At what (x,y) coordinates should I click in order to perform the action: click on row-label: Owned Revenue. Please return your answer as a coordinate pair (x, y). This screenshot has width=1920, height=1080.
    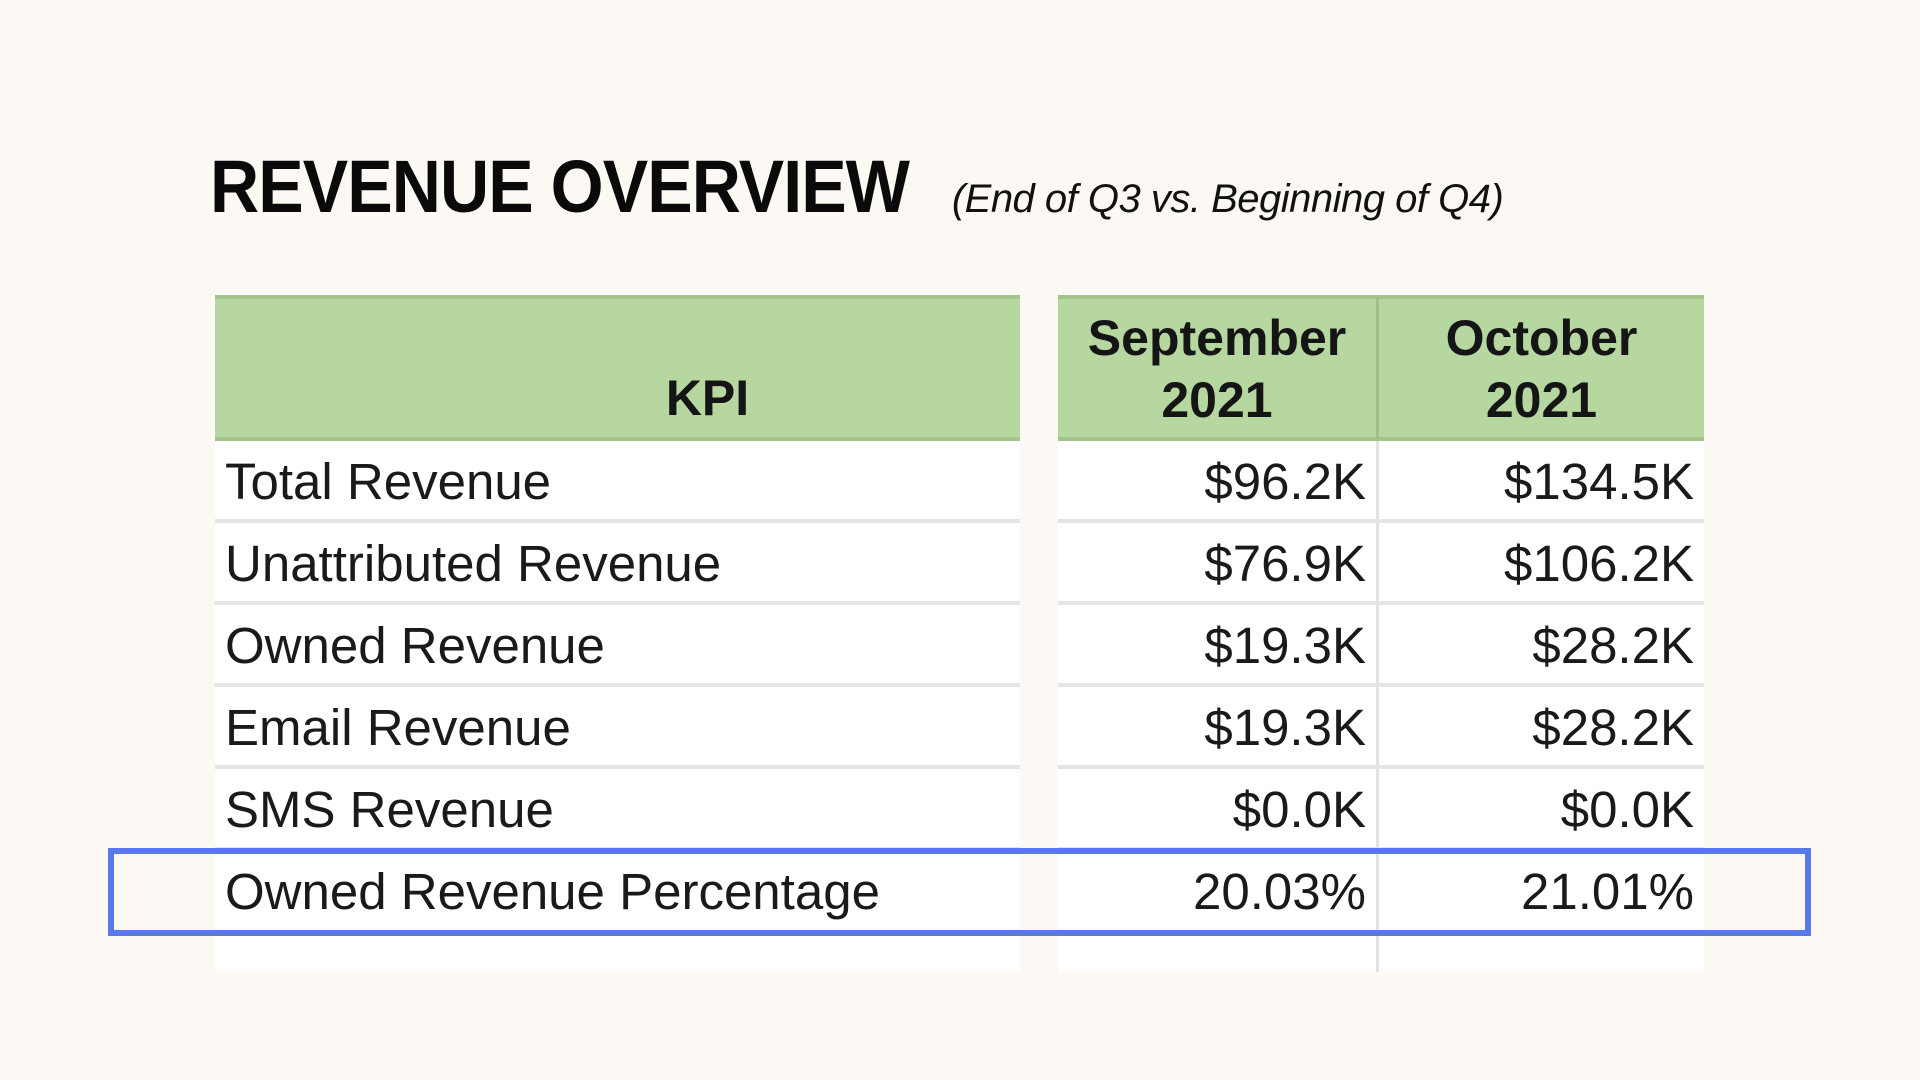
    Looking at the image, I should click on (415, 645).